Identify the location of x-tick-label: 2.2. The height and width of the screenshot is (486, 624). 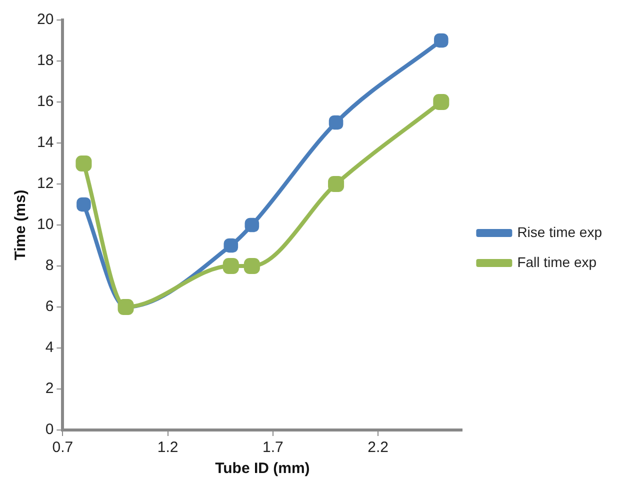
(378, 447).